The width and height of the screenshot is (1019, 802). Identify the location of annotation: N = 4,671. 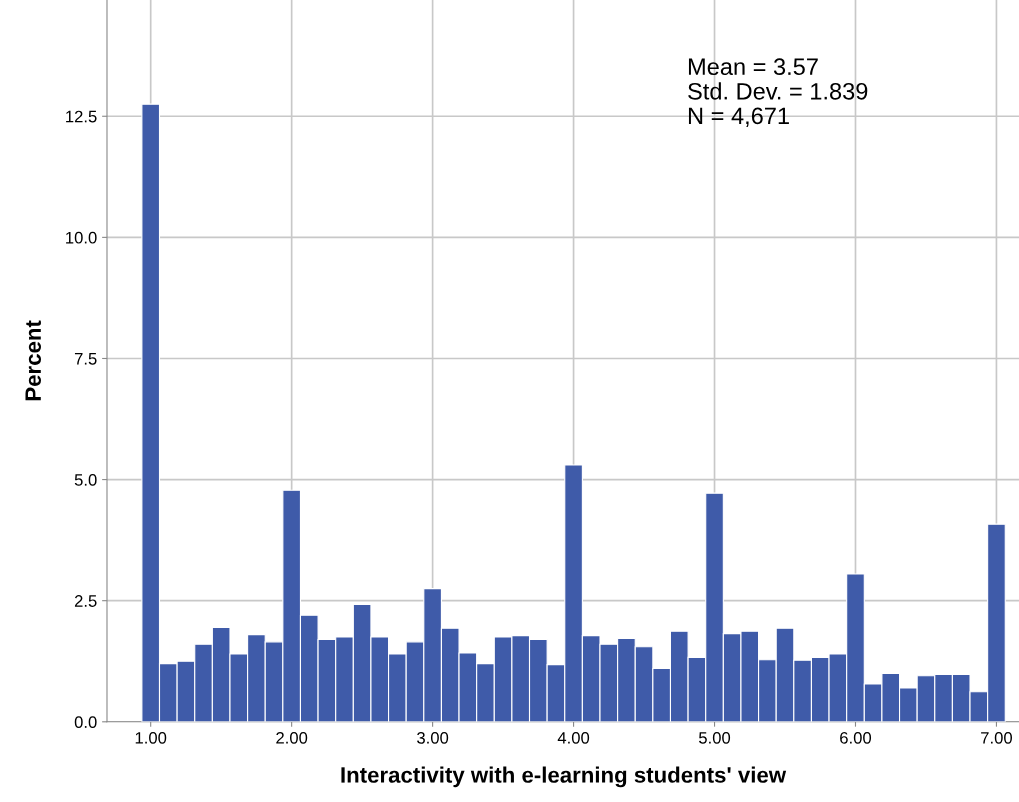
(738, 117).